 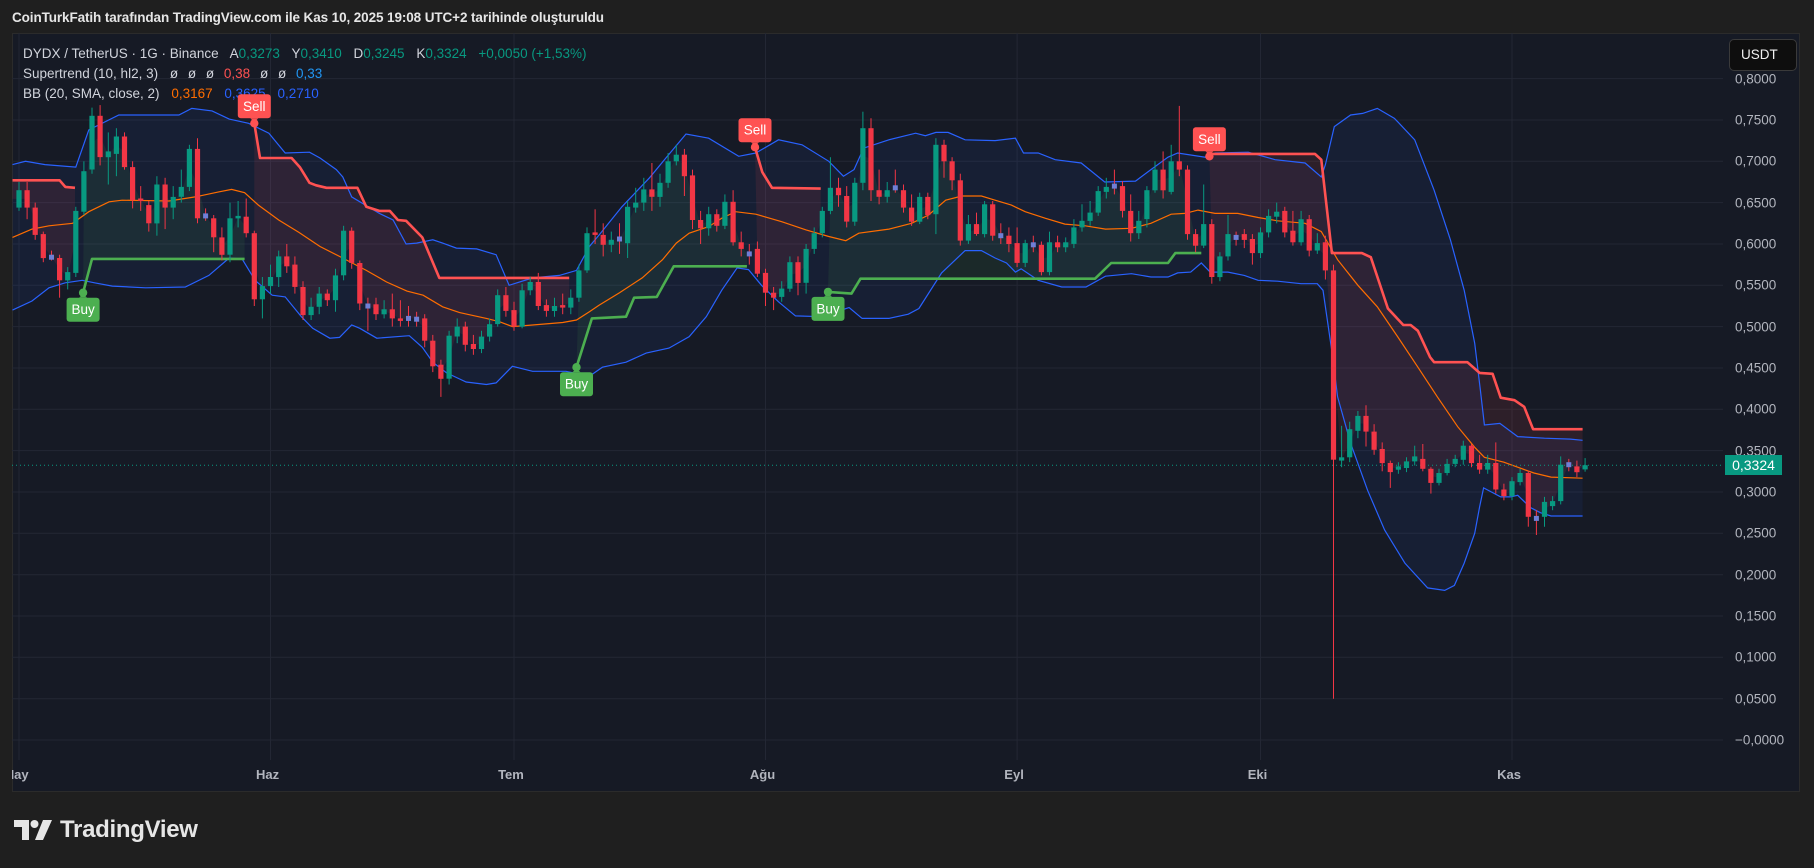 What do you see at coordinates (384, 53) in the screenshot?
I see `legend-low-value: 0,3245` at bounding box center [384, 53].